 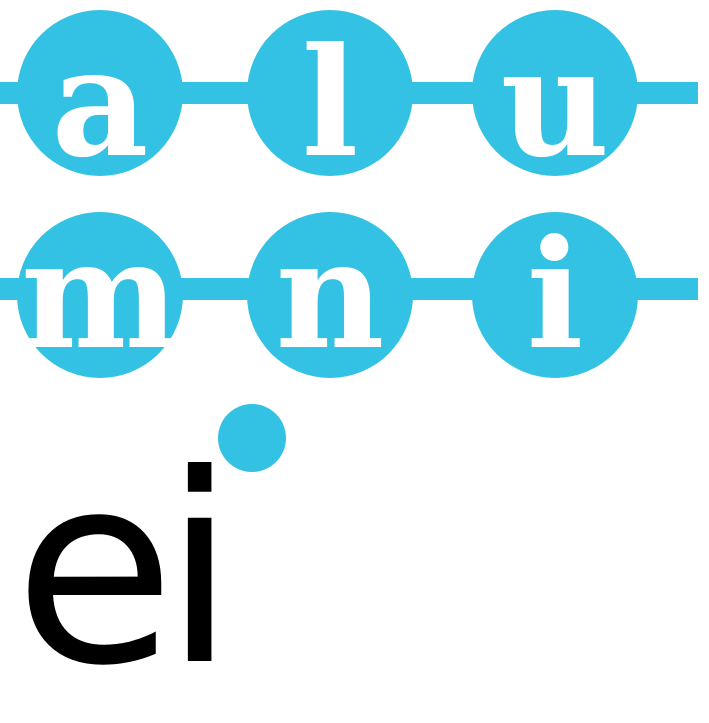 What do you see at coordinates (100, 95) in the screenshot?
I see `logo-letter-a: a` at bounding box center [100, 95].